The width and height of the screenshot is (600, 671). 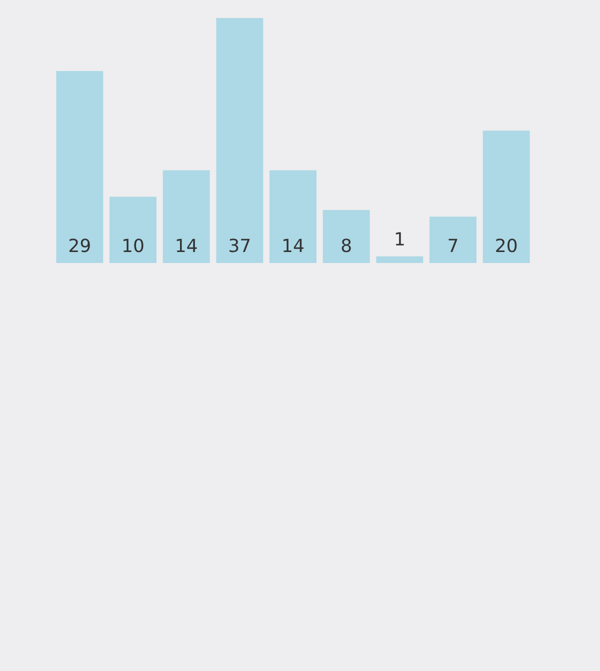 What do you see at coordinates (80, 245) in the screenshot?
I see `data-label: 29` at bounding box center [80, 245].